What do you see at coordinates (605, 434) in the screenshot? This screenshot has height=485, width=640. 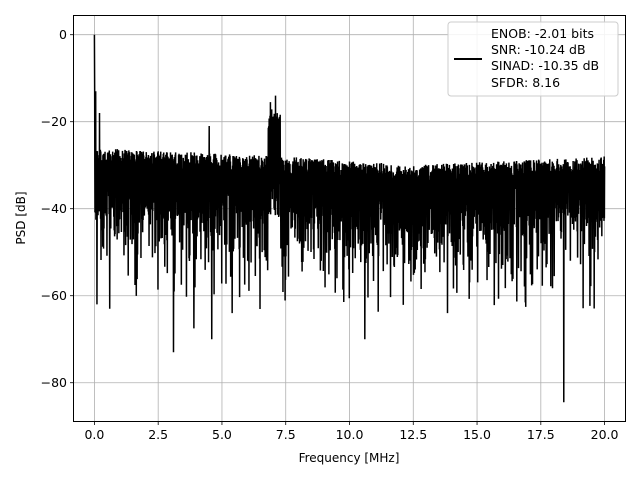 I see `x-tick-label: 20.0` at bounding box center [605, 434].